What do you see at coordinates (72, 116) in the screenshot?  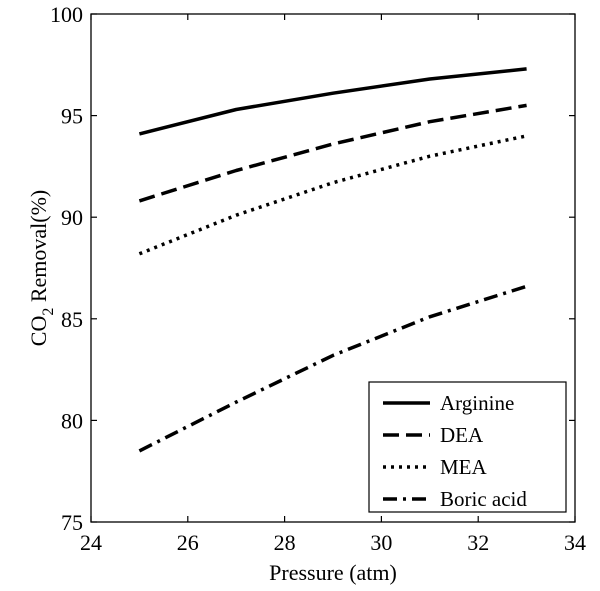 I see `y-tick-label: 95` at bounding box center [72, 116].